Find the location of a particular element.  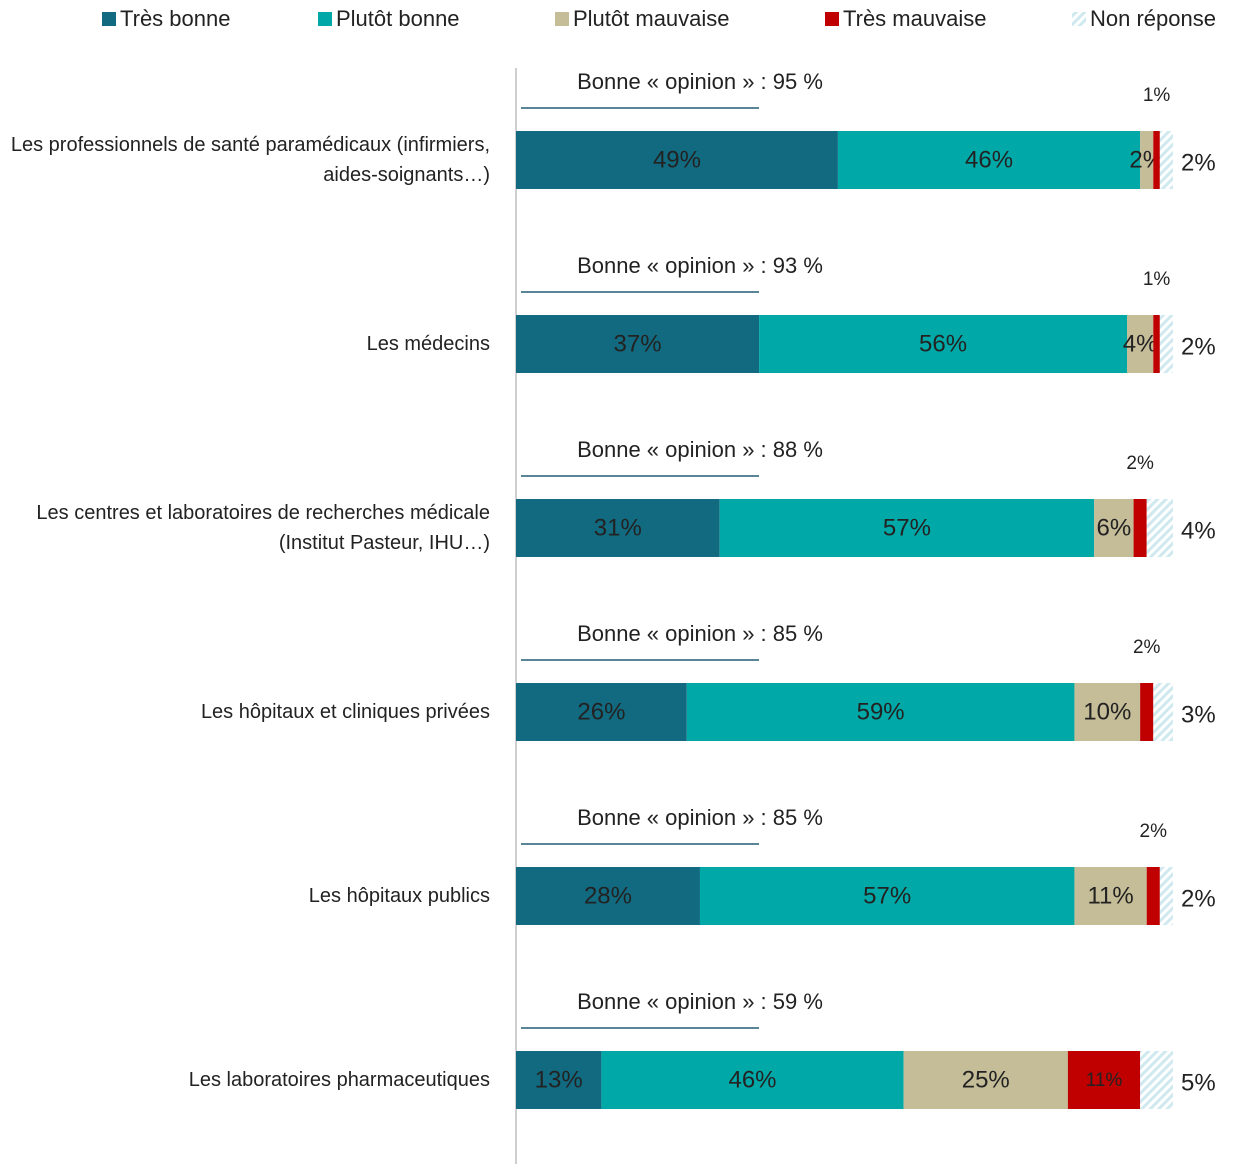

value-label: 6% is located at coordinates (1114, 527).